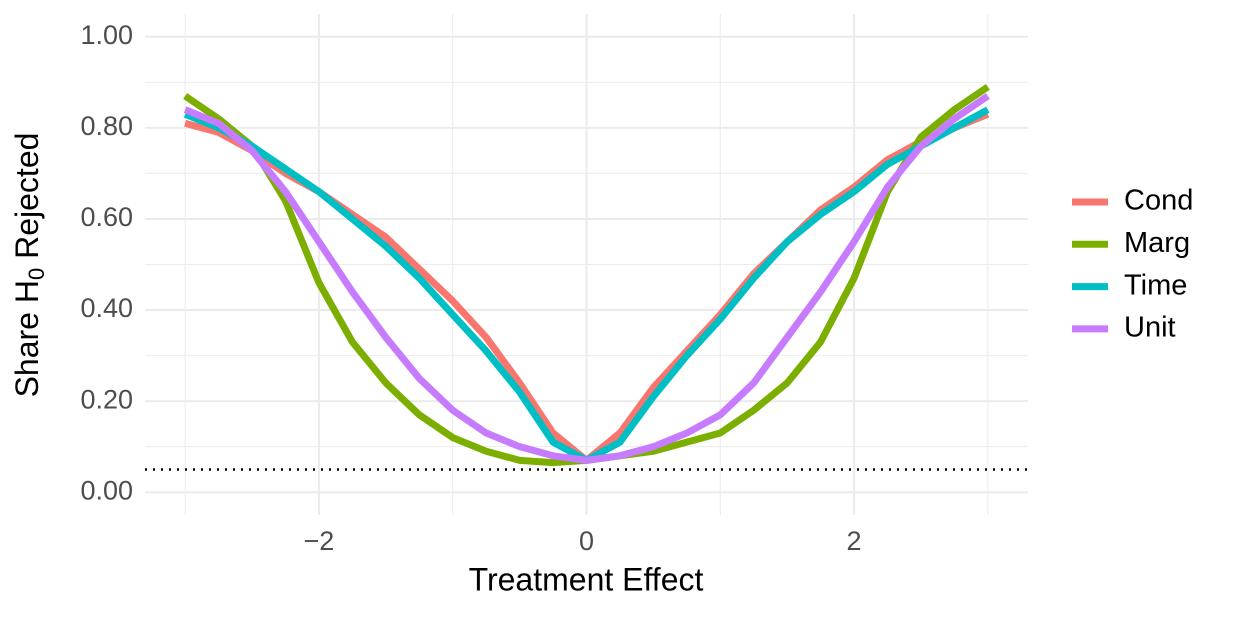  What do you see at coordinates (27, 338) in the screenshot?
I see `y-title-part: Share H` at bounding box center [27, 338].